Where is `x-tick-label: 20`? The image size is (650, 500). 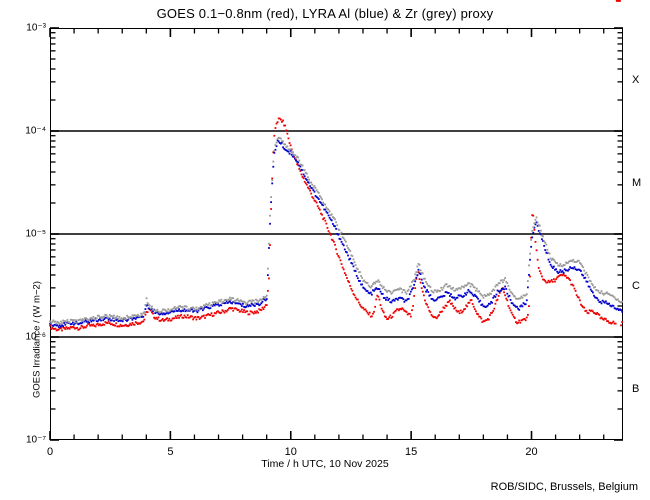 x-tick-label: 20 is located at coordinates (531, 452).